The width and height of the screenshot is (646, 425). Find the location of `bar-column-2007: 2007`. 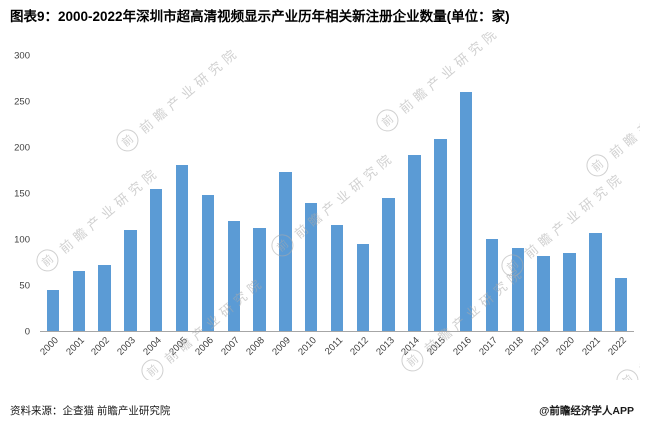

bar-column-2007: 2007 is located at coordinates (233, 207).